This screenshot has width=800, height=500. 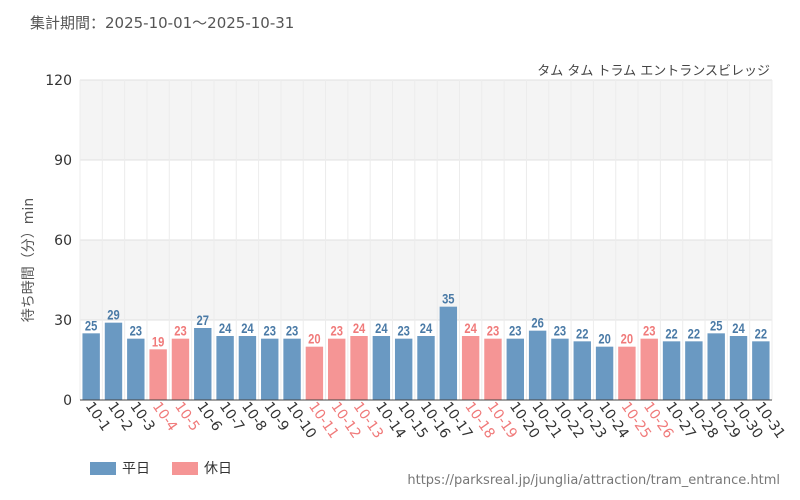 I want to click on y-tick-label: 90, so click(x=63, y=161).